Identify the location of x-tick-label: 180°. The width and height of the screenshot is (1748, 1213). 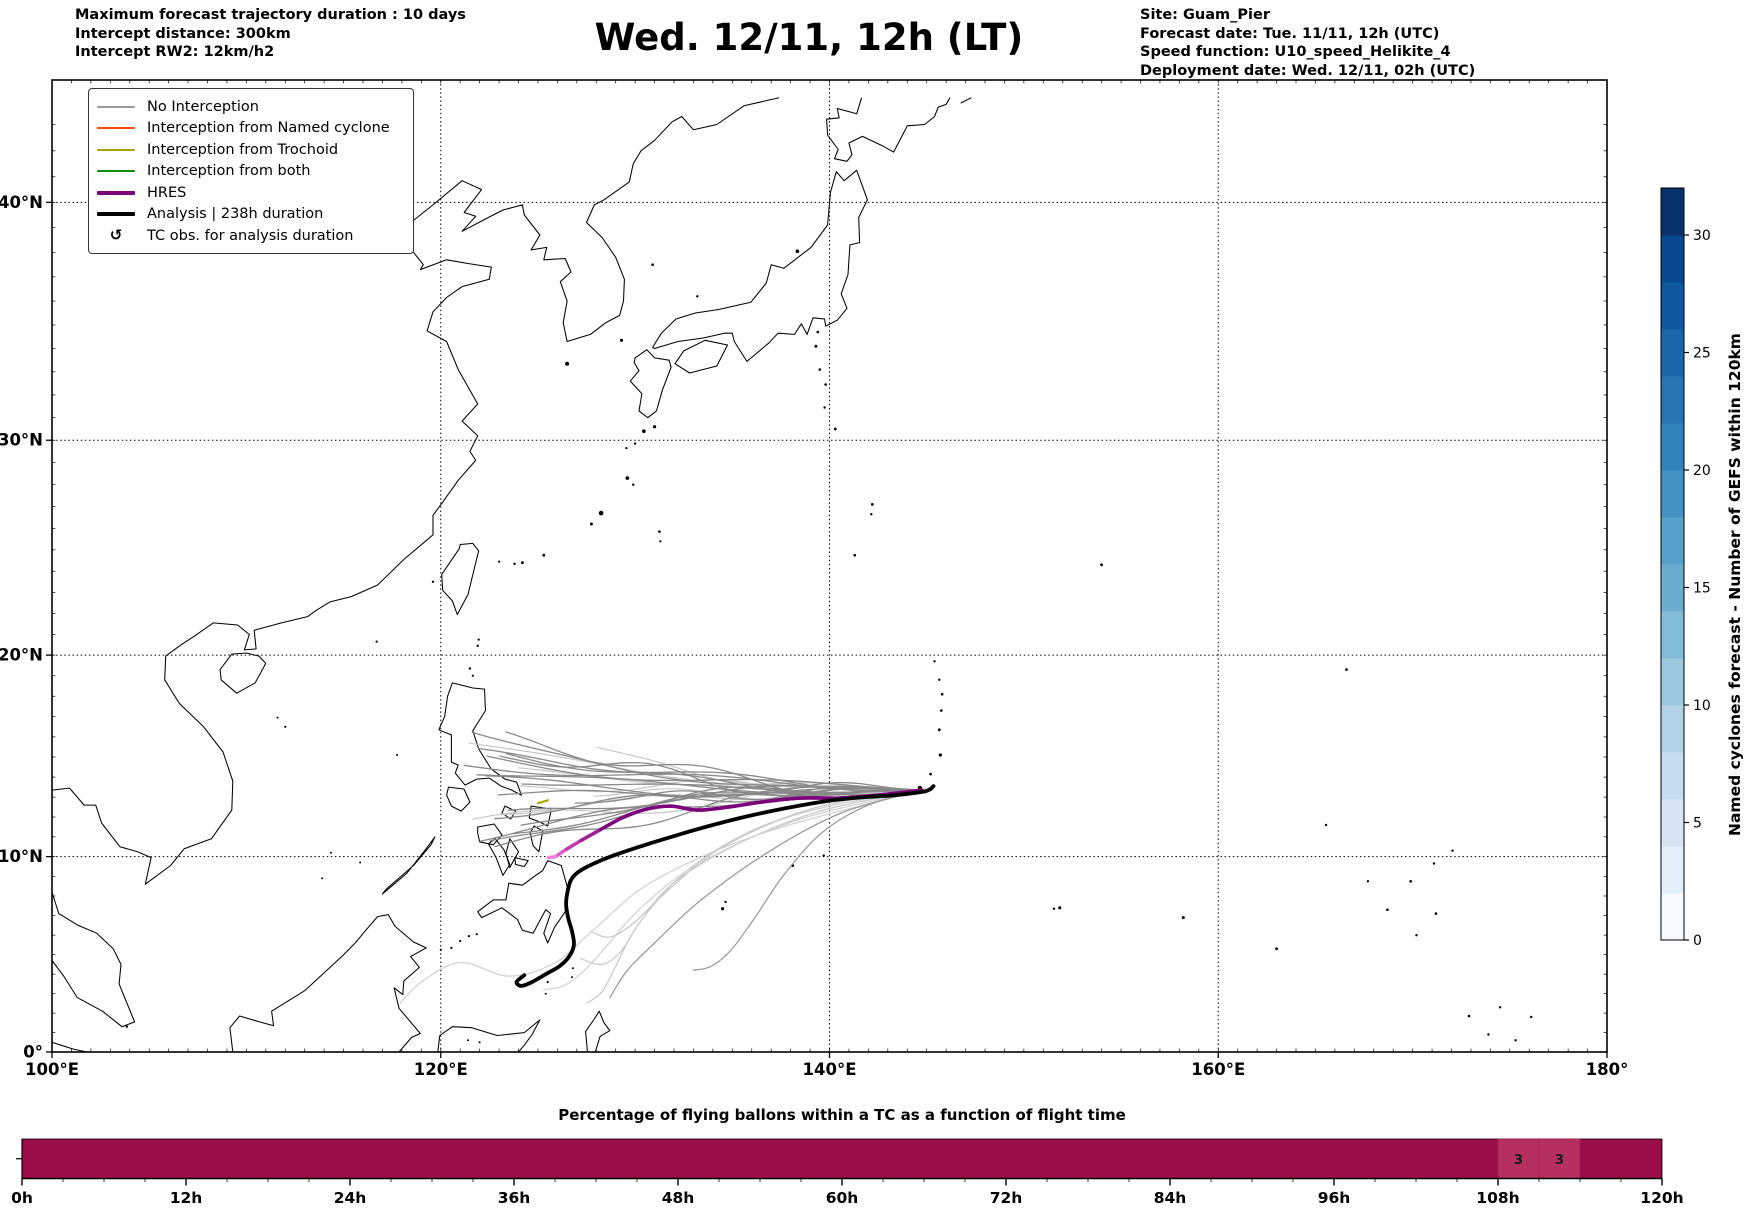
(1607, 1069).